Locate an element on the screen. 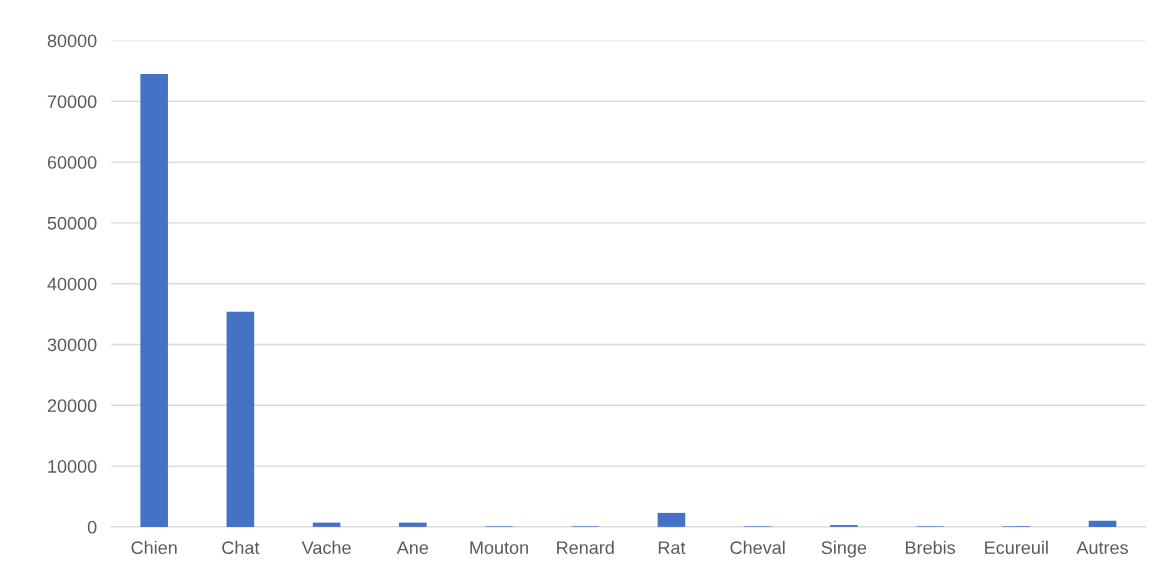 The image size is (1169, 579). y-tick-label: 40000 is located at coordinates (72, 284).